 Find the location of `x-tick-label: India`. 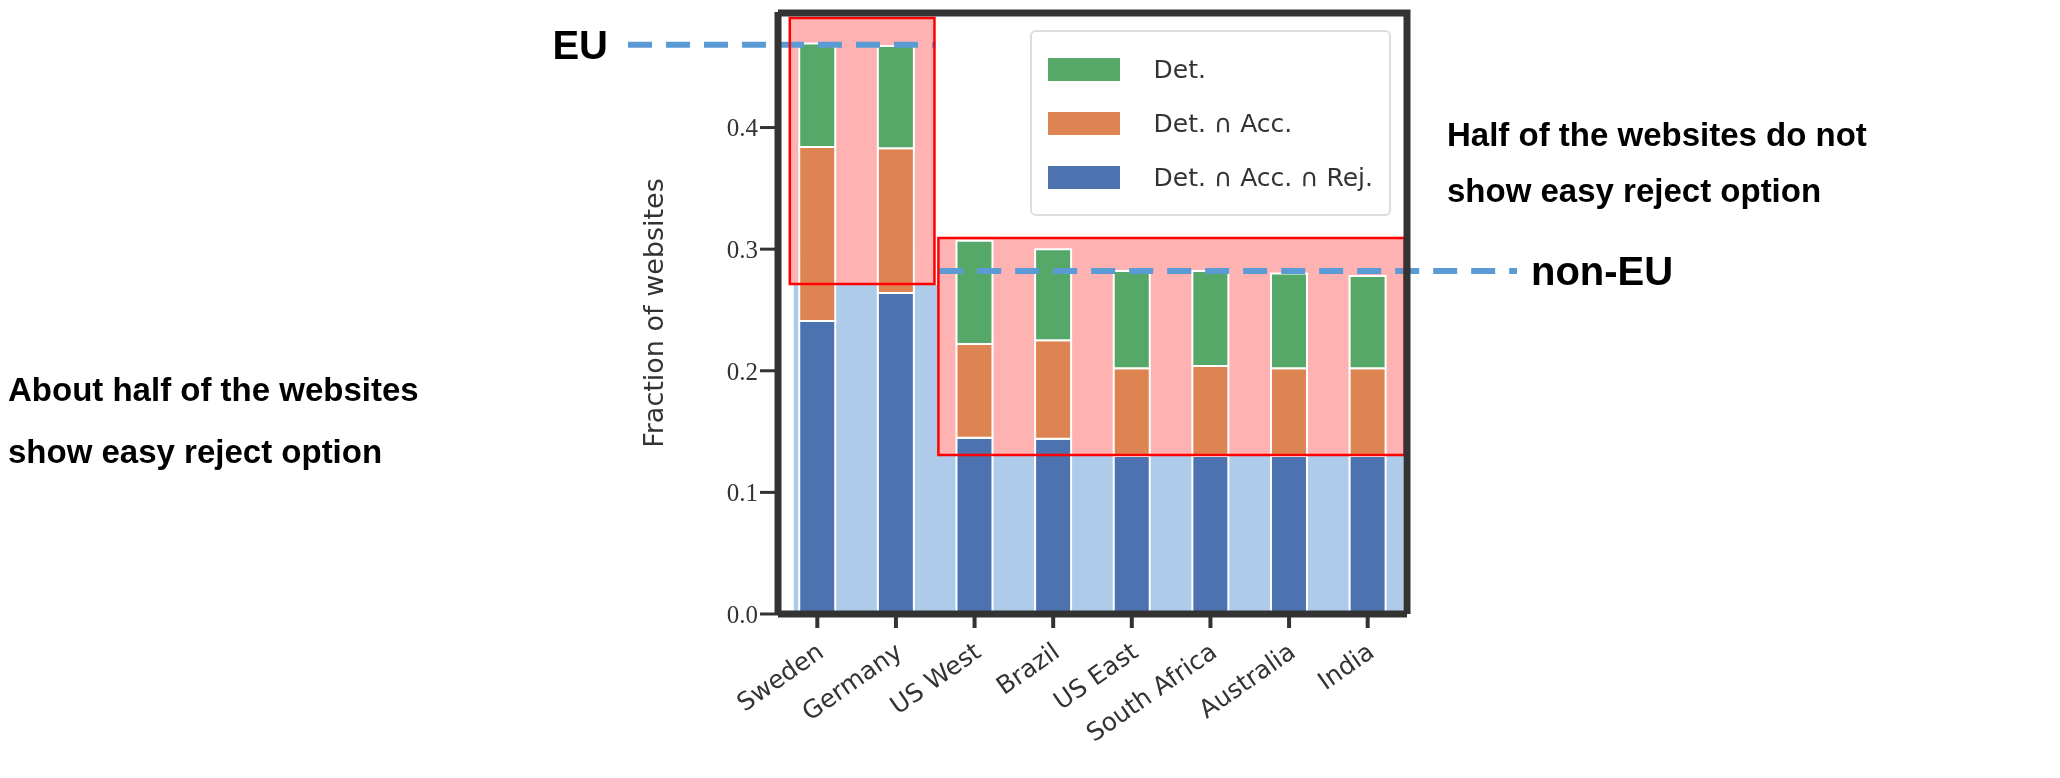

x-tick-label: India is located at coordinates (1346, 666).